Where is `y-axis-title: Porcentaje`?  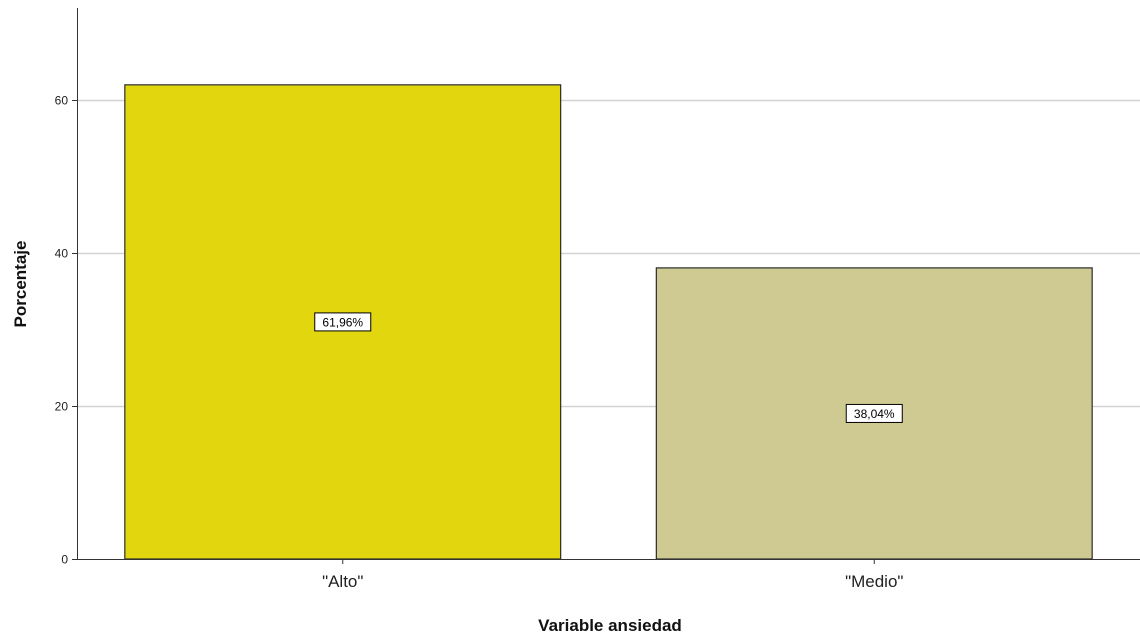
y-axis-title: Porcentaje is located at coordinates (20, 284).